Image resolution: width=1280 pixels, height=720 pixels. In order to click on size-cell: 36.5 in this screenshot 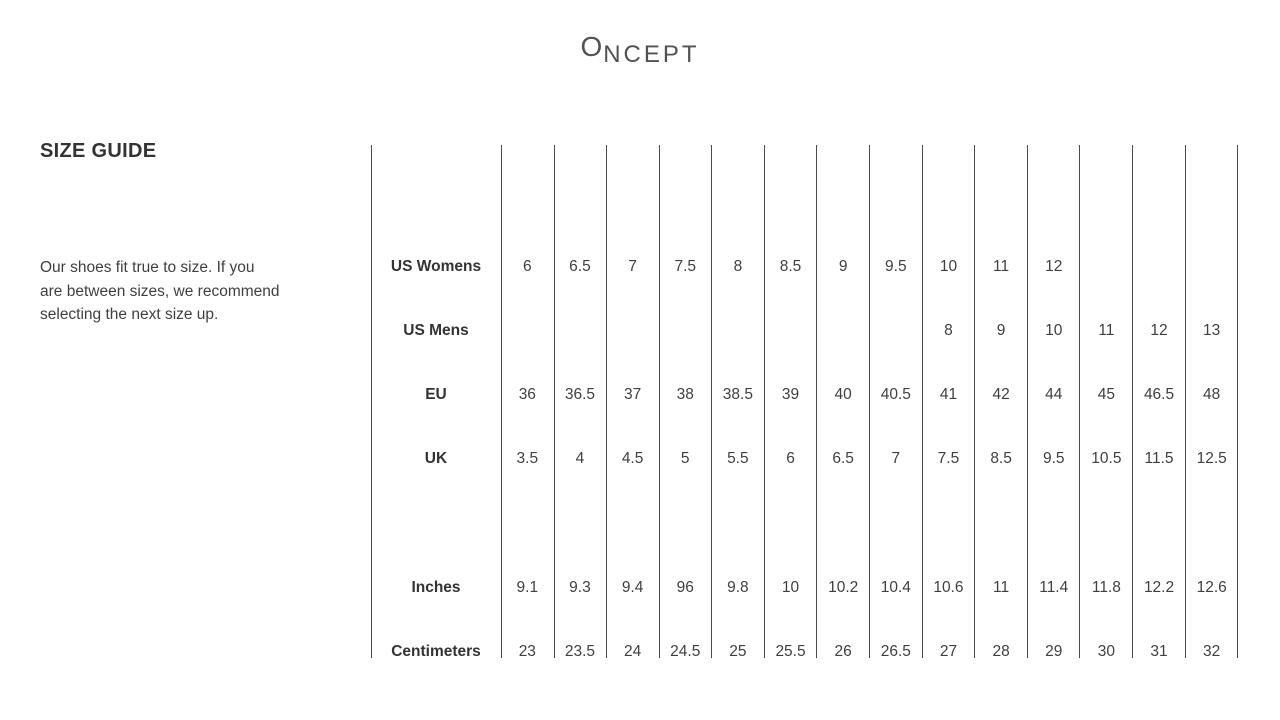, I will do `click(580, 394)`.